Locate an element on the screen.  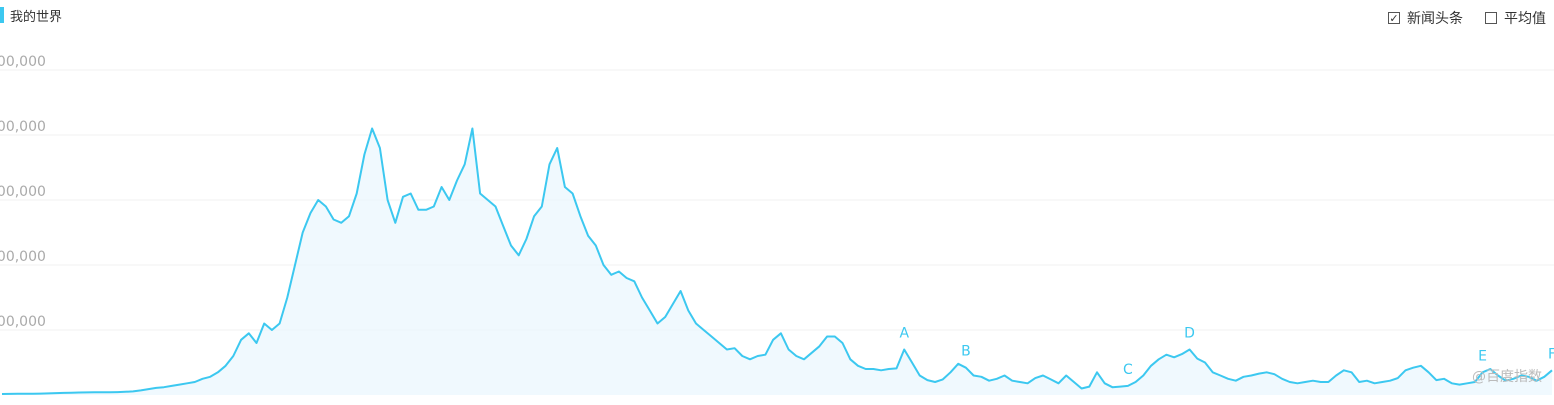
y-tick-label: 200,000 is located at coordinates (23, 257).